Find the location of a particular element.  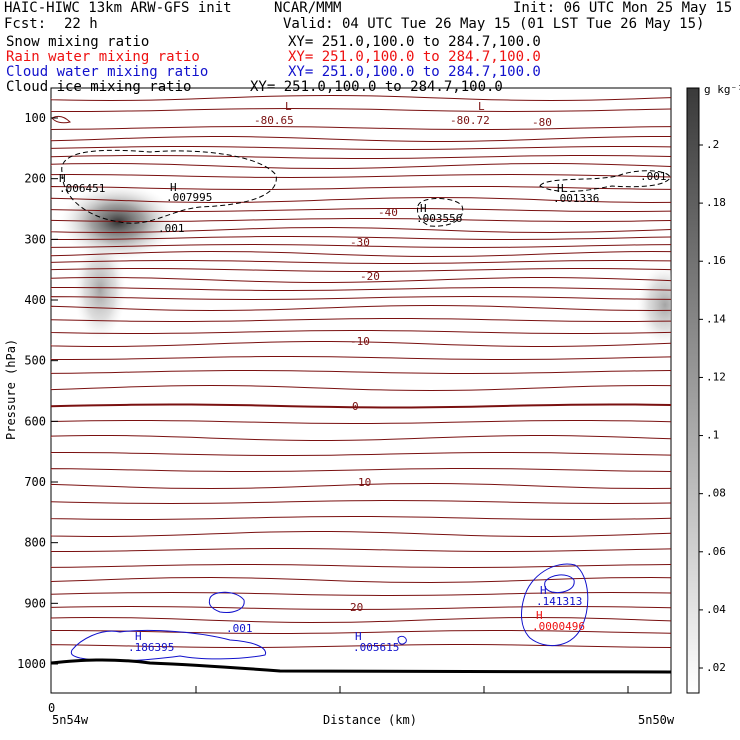

fcst-value: 22 h is located at coordinates (81, 24).